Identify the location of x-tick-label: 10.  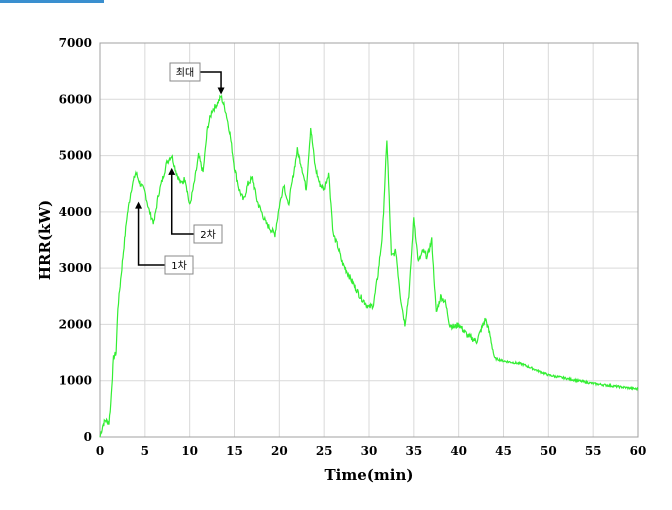
(189, 451).